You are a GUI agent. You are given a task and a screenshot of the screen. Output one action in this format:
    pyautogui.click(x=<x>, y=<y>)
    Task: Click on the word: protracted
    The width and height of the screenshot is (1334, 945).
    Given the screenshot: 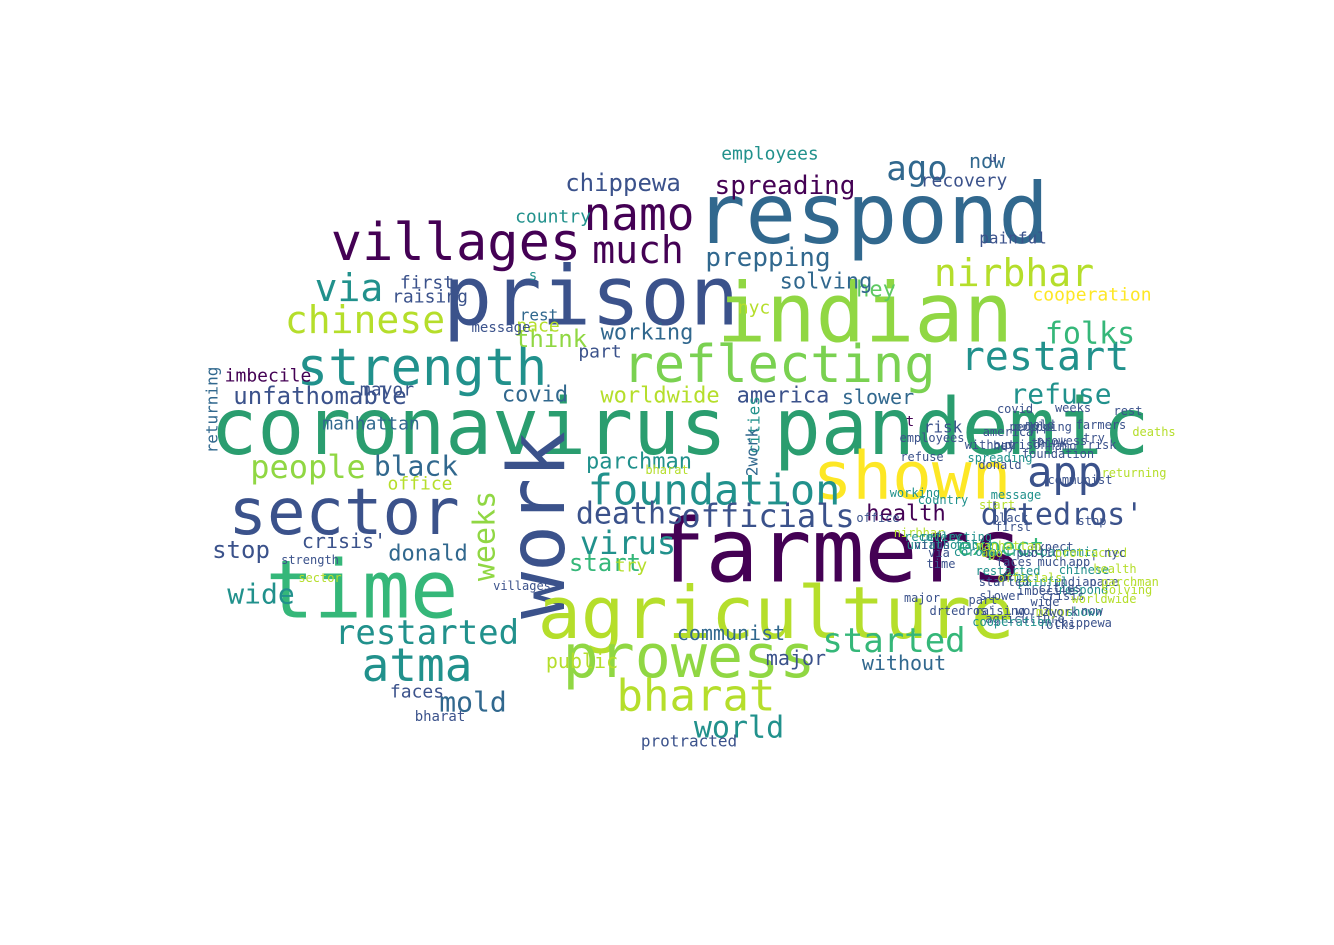 What is the action you would take?
    pyautogui.click(x=1091, y=553)
    